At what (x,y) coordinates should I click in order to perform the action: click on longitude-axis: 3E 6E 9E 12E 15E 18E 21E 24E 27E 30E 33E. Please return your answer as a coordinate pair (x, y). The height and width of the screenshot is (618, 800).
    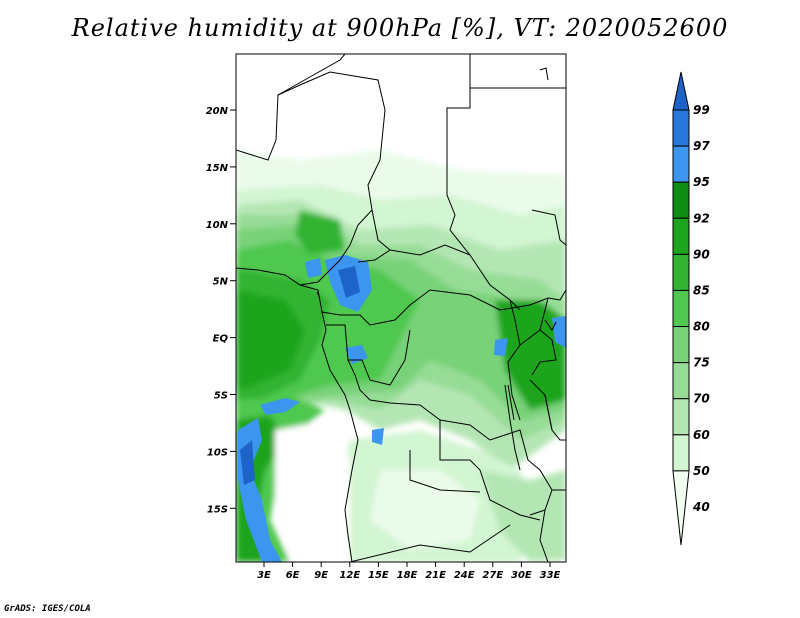
    Looking at the image, I should click on (409, 571).